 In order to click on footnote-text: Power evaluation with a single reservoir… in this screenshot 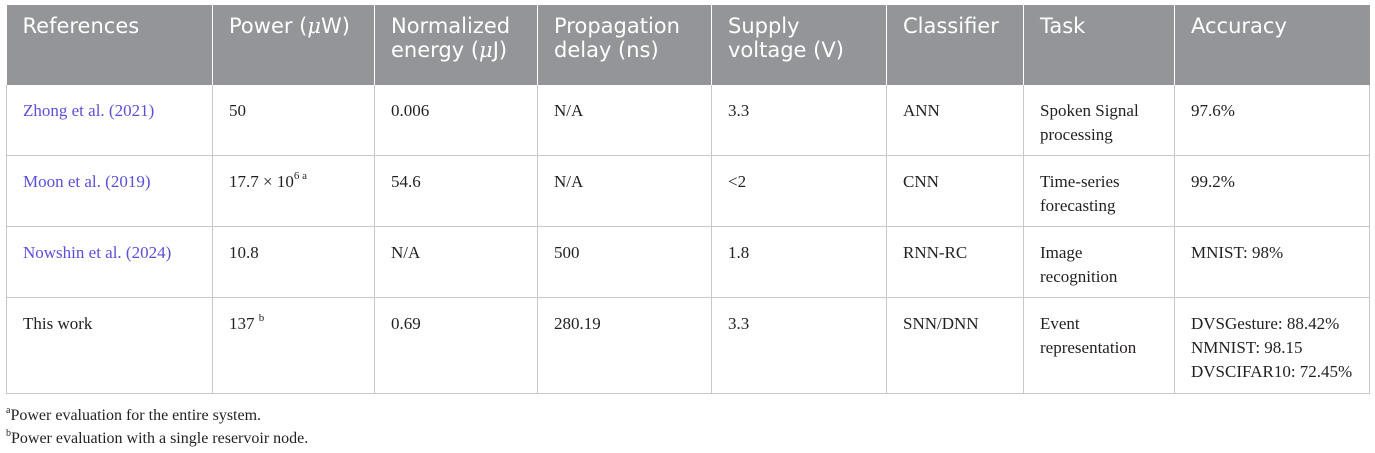, I will do `click(160, 438)`.